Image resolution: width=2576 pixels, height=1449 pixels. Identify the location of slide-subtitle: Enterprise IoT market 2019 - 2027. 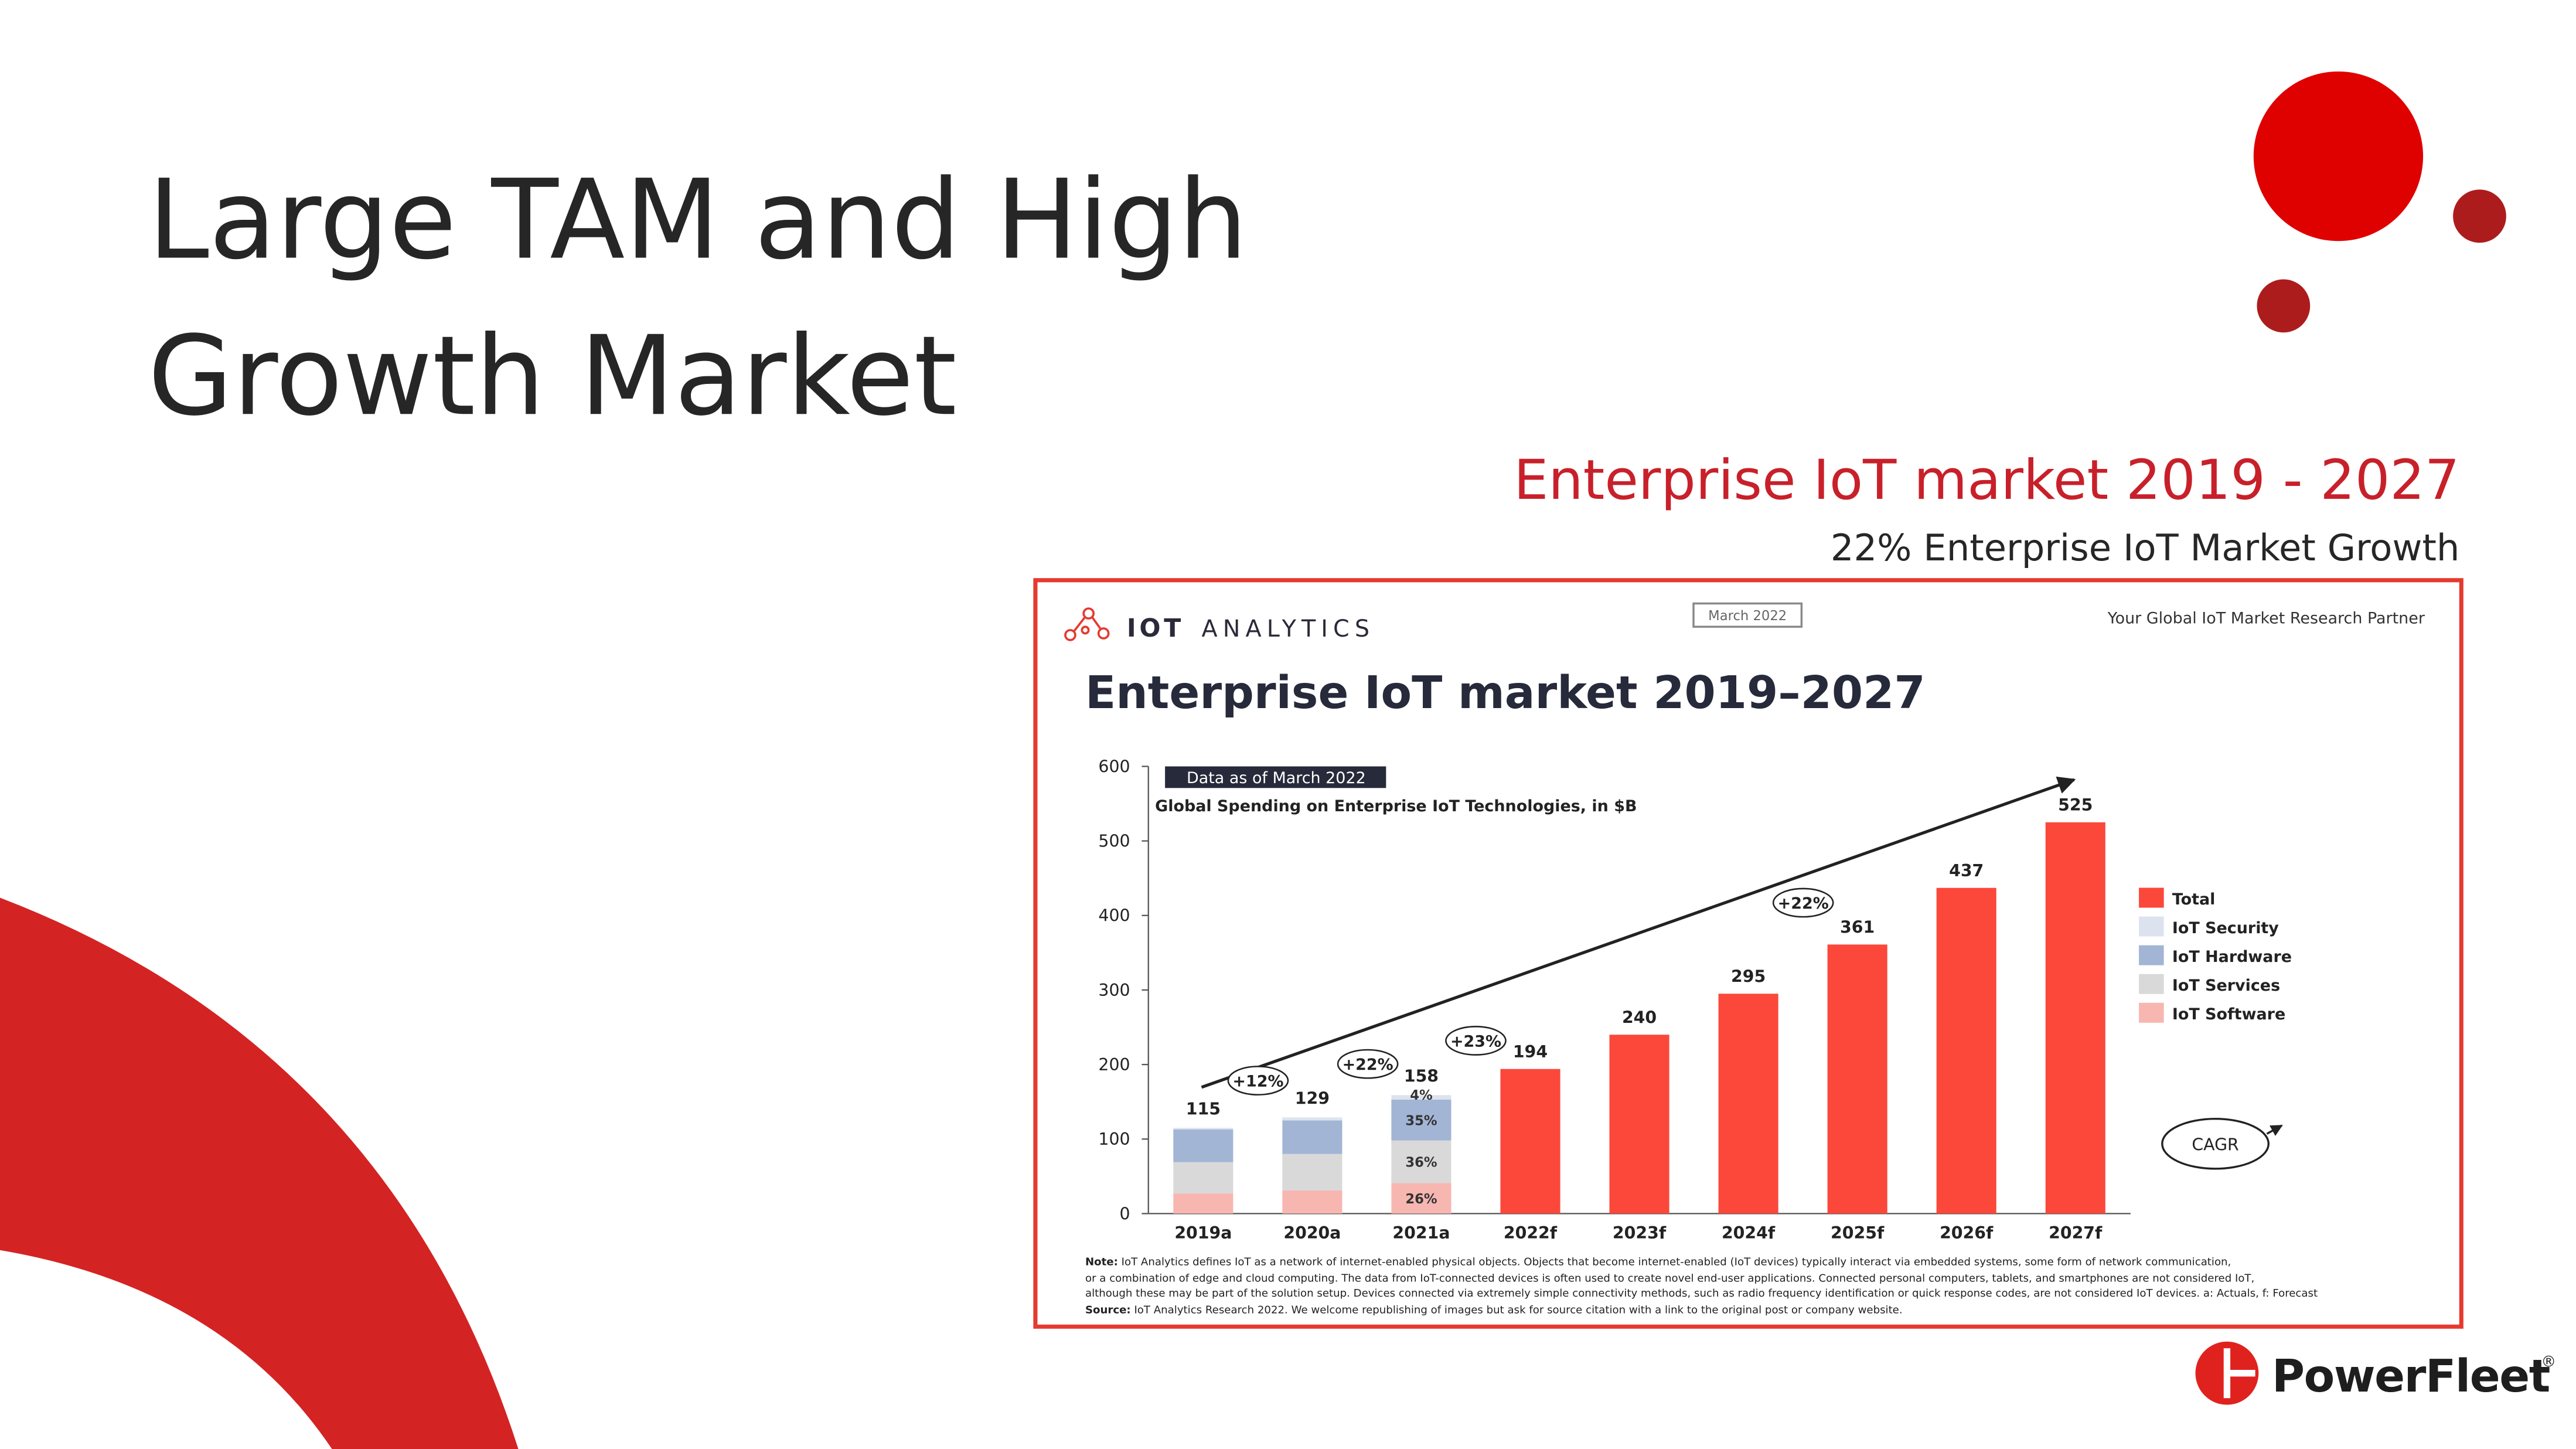
(1986, 480).